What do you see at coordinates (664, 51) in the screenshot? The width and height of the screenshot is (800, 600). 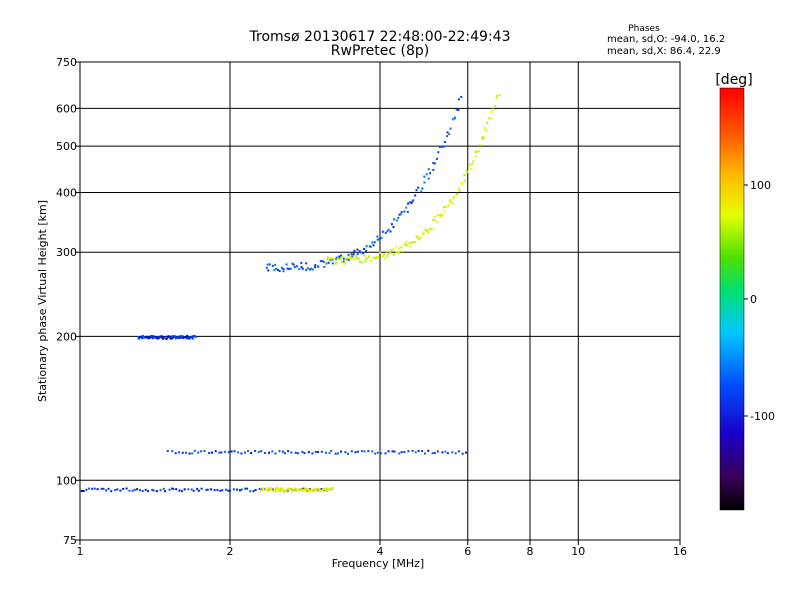 I see `stats-line-x: mean, sd,X: 86.4, 22.9` at bounding box center [664, 51].